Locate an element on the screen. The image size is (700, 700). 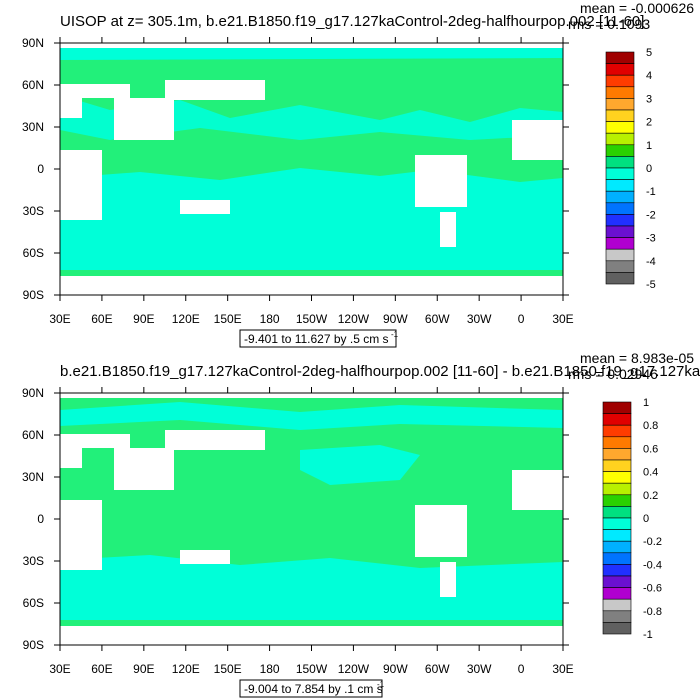
bottom-range-box: -9.004 to 7.854 by .1 cm s -1 is located at coordinates (312, 688).